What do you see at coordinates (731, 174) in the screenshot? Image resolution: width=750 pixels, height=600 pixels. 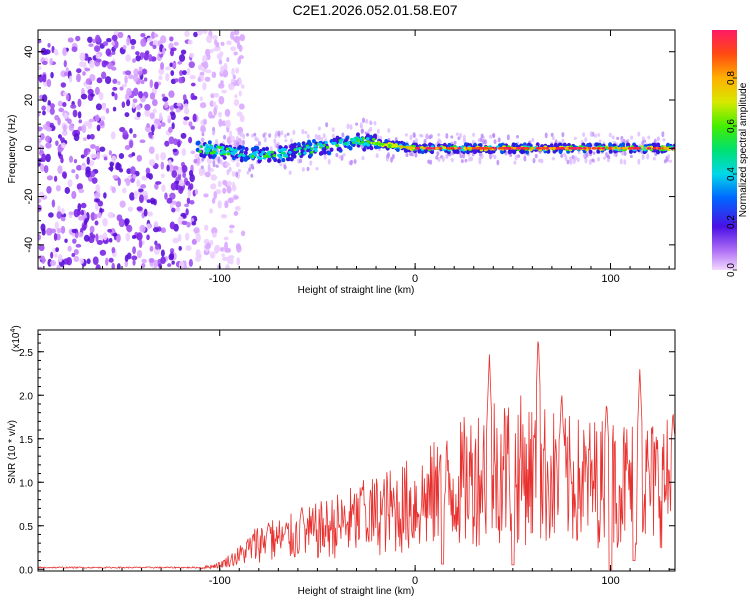 I see `colorbar-tick-label: 0.4` at bounding box center [731, 174].